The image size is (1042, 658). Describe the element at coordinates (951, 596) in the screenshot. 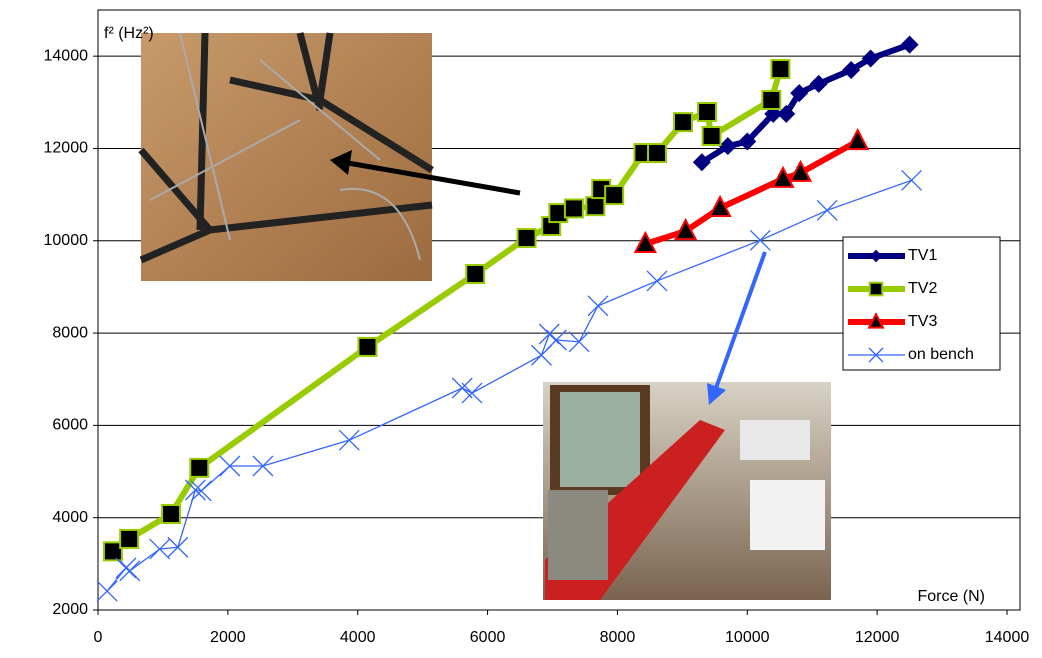

I see `x-axis-title: Force (N)` at that location.